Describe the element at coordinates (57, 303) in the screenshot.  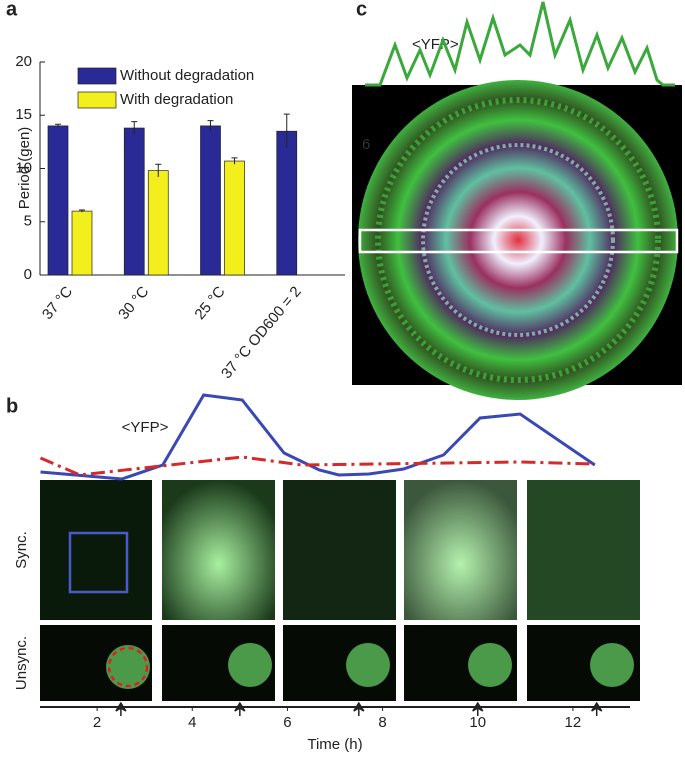
I see `x-tick-label: 37 °C` at that location.